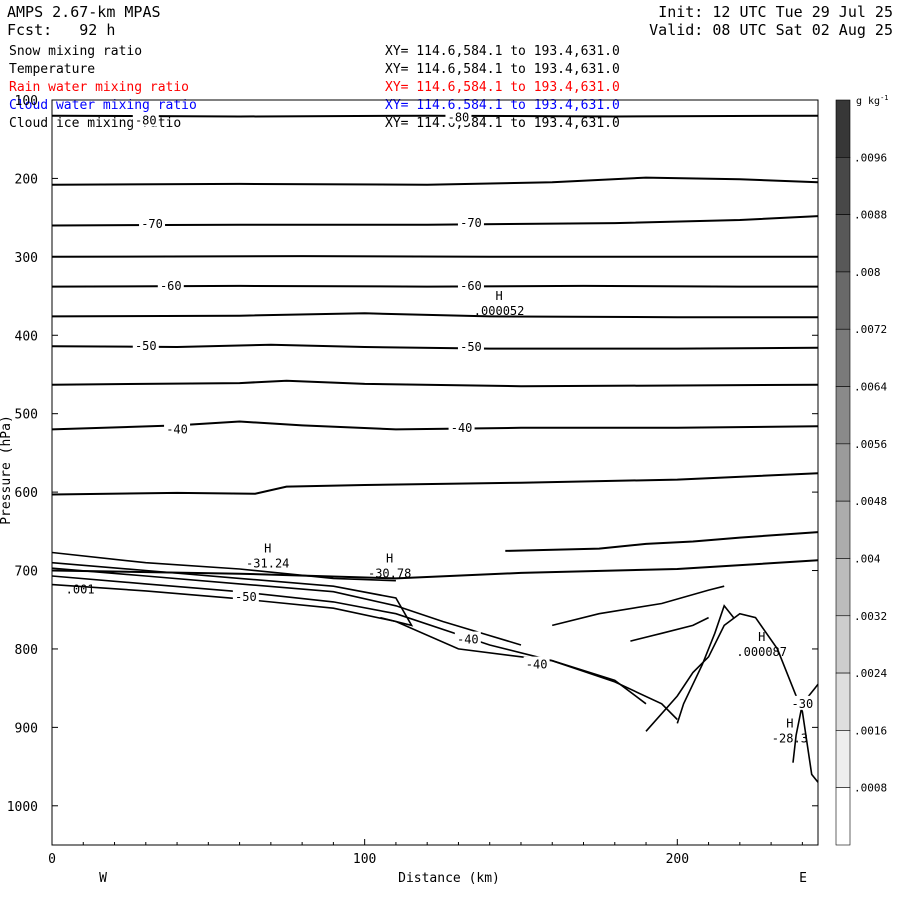  Describe the element at coordinates (84, 12) in the screenshot. I see `model-title: AMPS 2.67-km MPAS` at that location.